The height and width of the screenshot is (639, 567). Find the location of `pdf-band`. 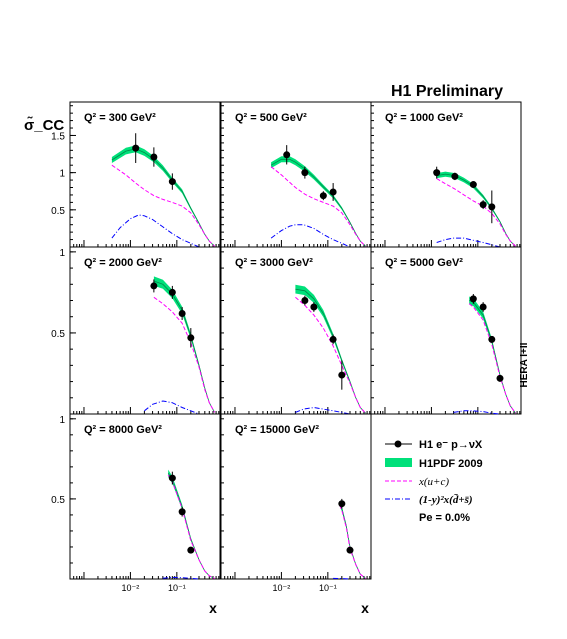

pdf-band is located at coordinates (163, 196).